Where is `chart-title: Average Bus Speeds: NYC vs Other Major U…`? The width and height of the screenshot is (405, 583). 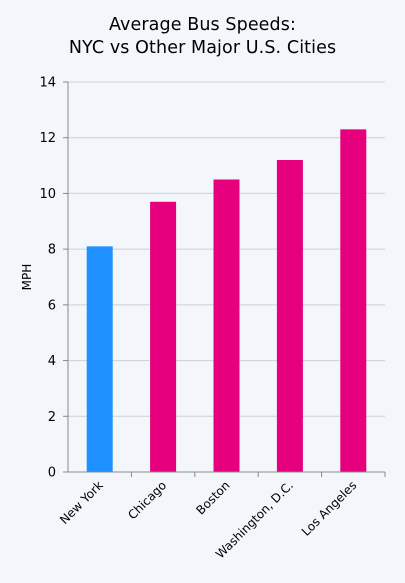
chart-title: Average Bus Speeds: NYC vs Other Major U… is located at coordinates (202, 37).